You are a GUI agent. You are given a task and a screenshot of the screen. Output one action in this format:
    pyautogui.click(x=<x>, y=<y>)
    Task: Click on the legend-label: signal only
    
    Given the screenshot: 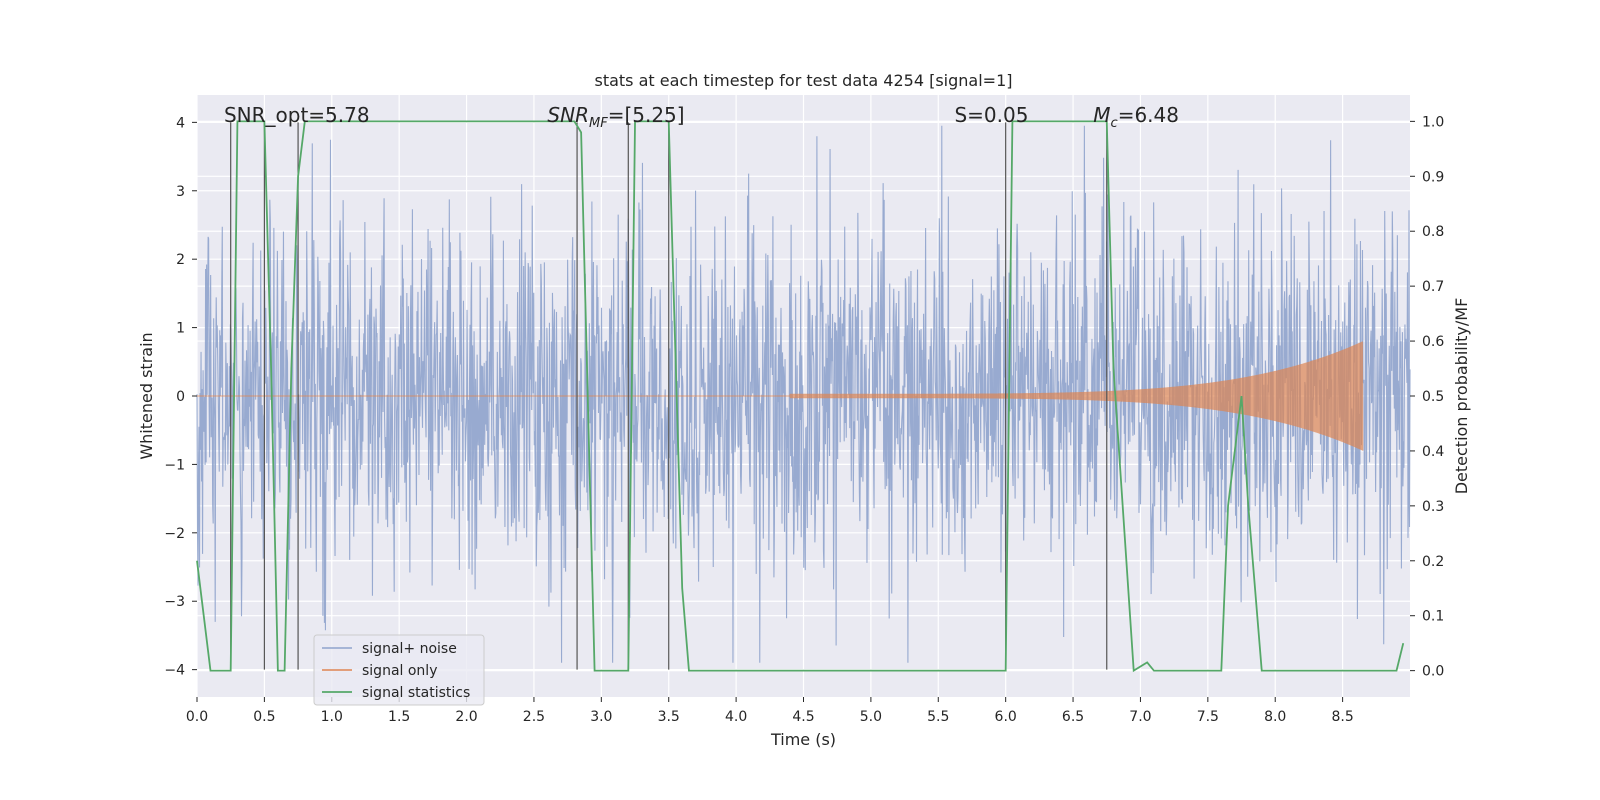 What is the action you would take?
    pyautogui.click(x=399, y=671)
    